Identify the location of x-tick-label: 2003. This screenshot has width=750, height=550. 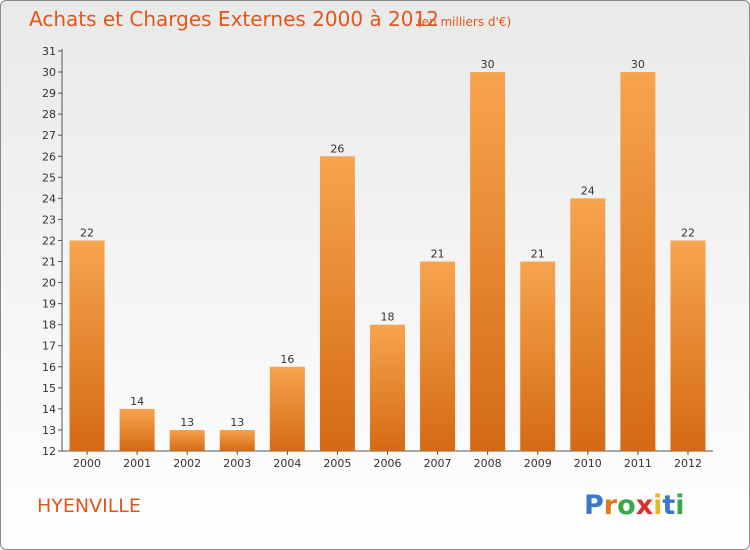
(237, 463).